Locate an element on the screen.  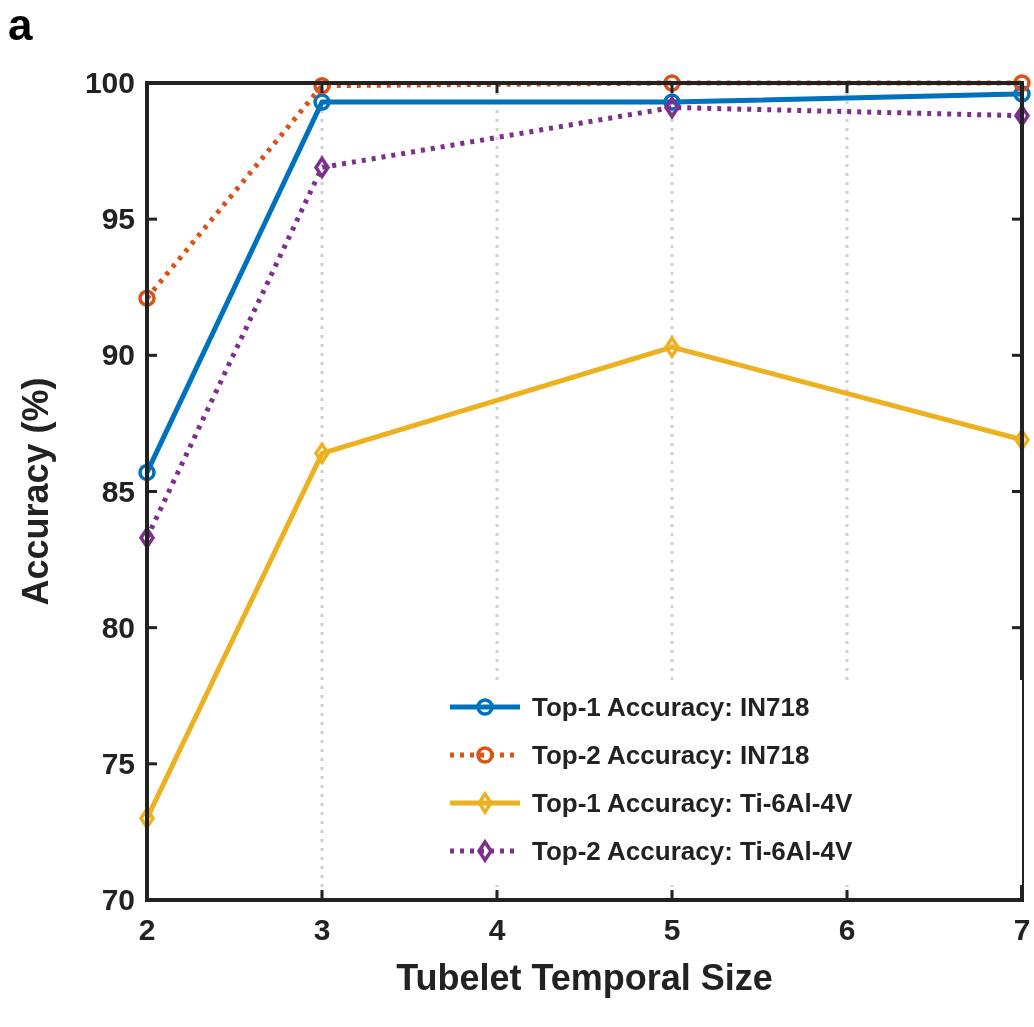
x-axis-title: Tubelet Temporal Size is located at coordinates (584, 977).